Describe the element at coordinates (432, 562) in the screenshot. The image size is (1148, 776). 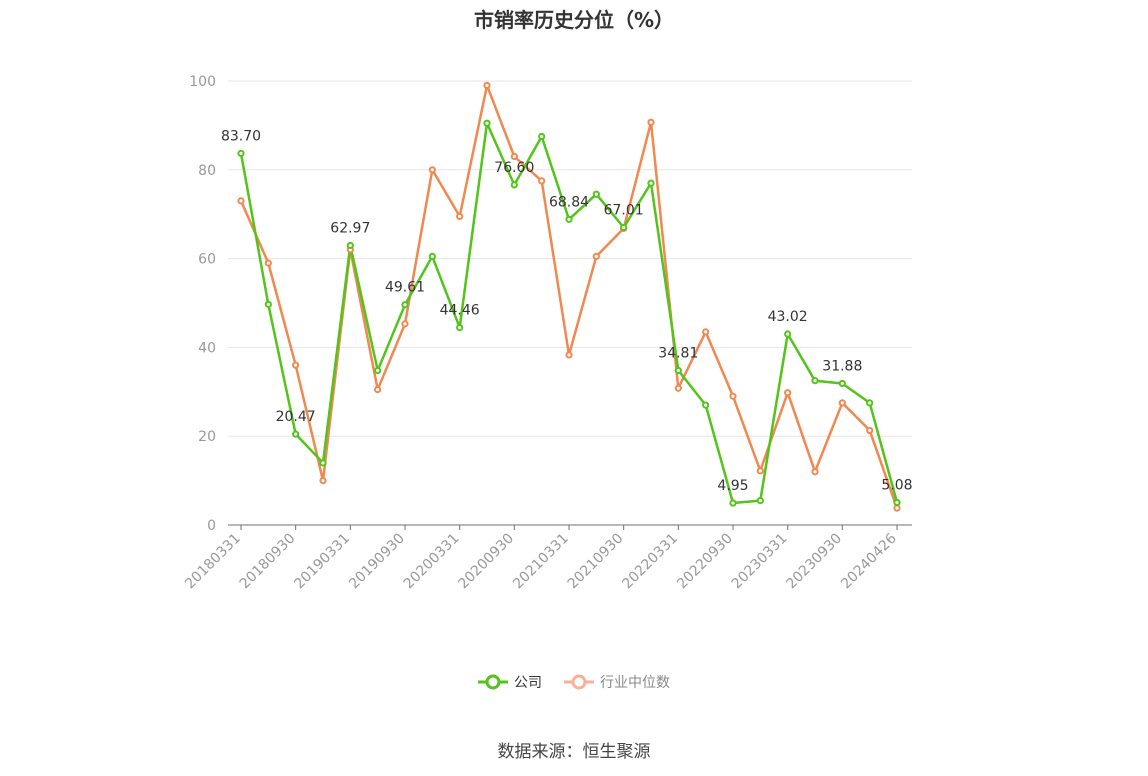
I see `x-tick-label: 20200331` at that location.